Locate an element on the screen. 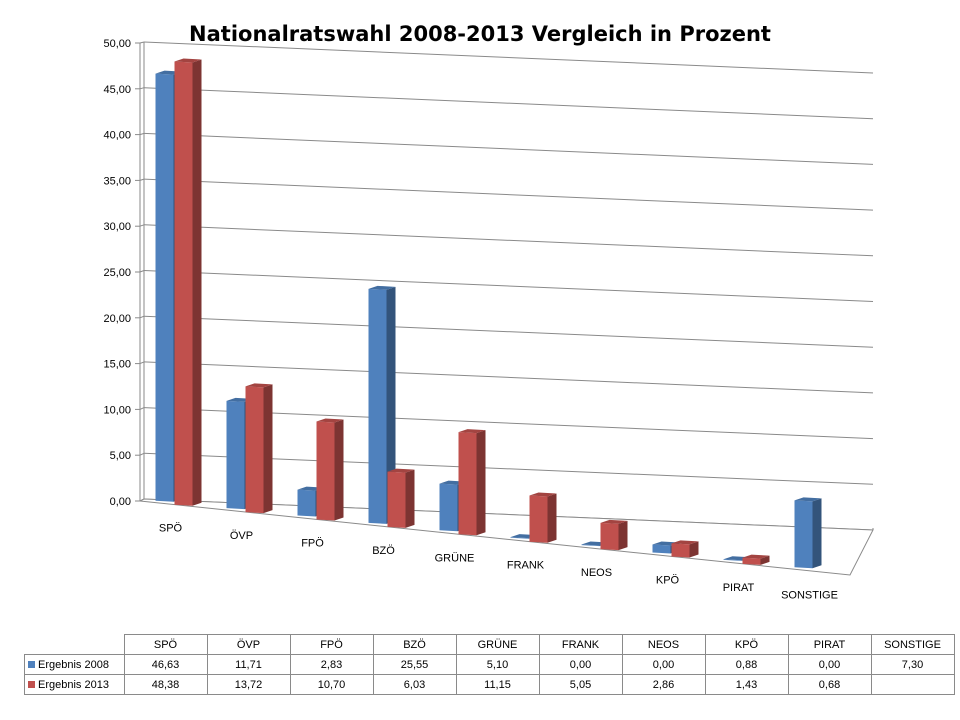 This screenshot has width=960, height=720. table-header-cell: ÖVP is located at coordinates (248, 644).